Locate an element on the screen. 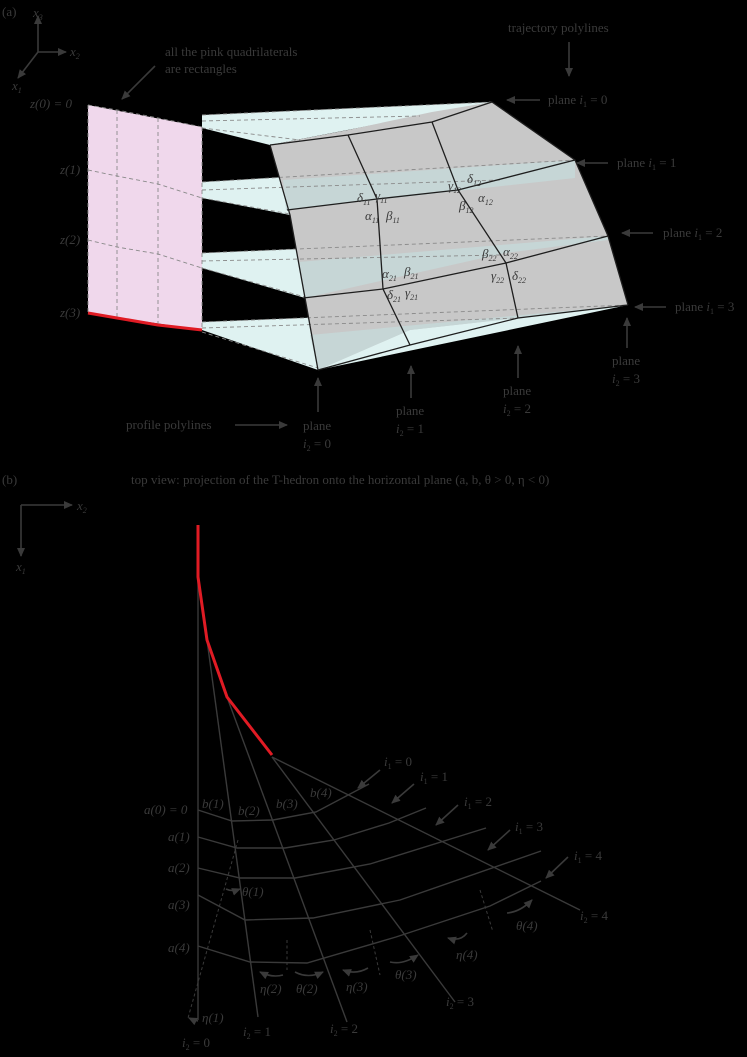 The height and width of the screenshot is (1057, 747). x1-axis-arrow is located at coordinates (28, 65).